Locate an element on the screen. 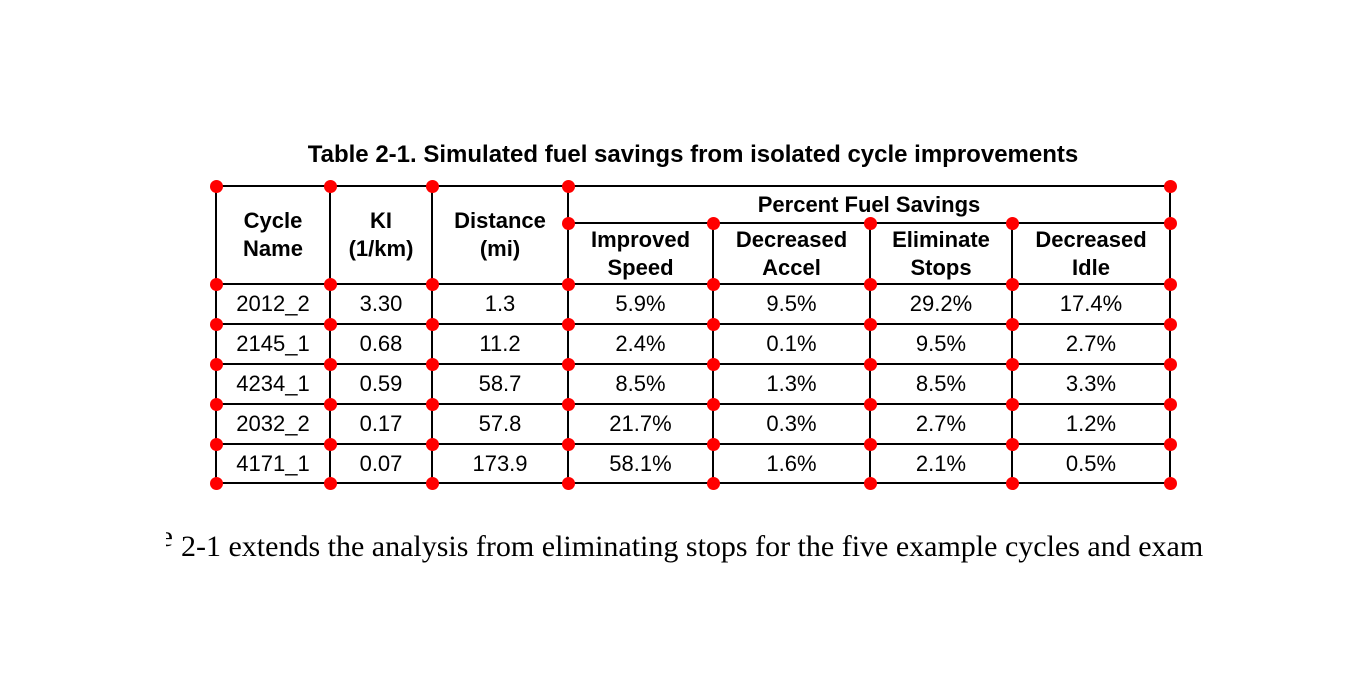 The width and height of the screenshot is (1366, 674). table-cell: 0.17 is located at coordinates (381, 424).